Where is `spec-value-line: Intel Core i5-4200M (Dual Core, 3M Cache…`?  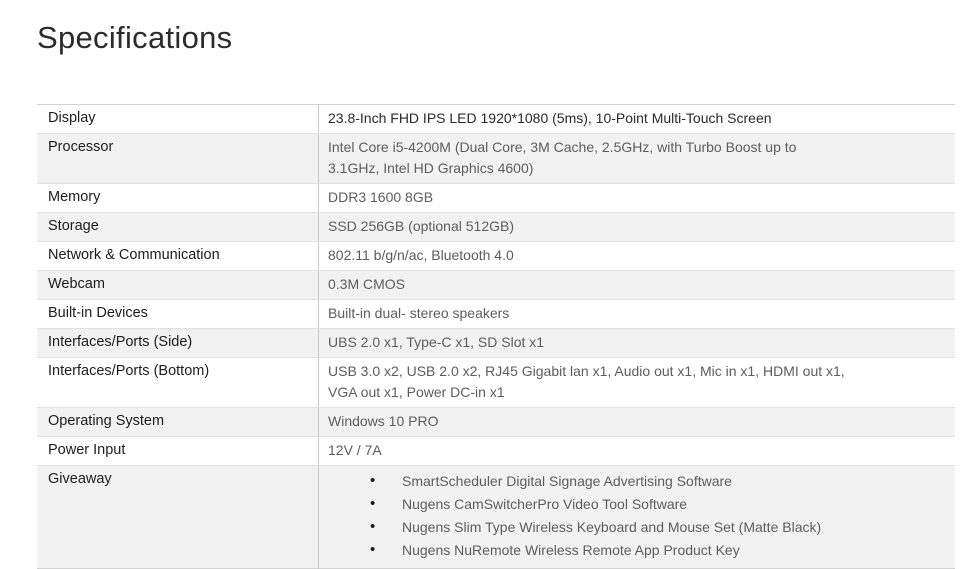
spec-value-line: Intel Core i5-4200M (Dual Core, 3M Cache… is located at coordinates (562, 147).